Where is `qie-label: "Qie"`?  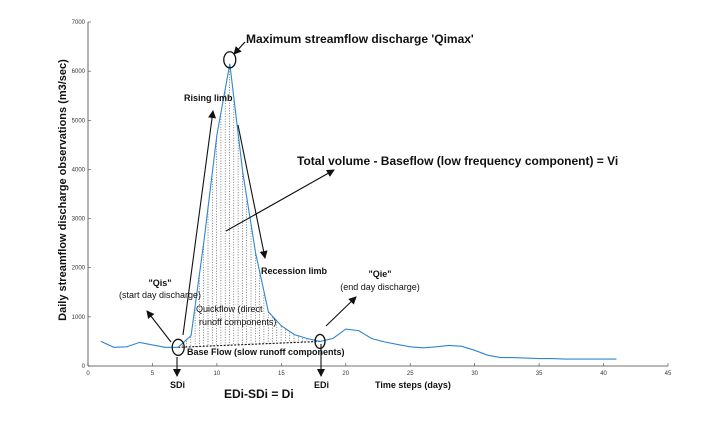
qie-label: "Qie" is located at coordinates (379, 274).